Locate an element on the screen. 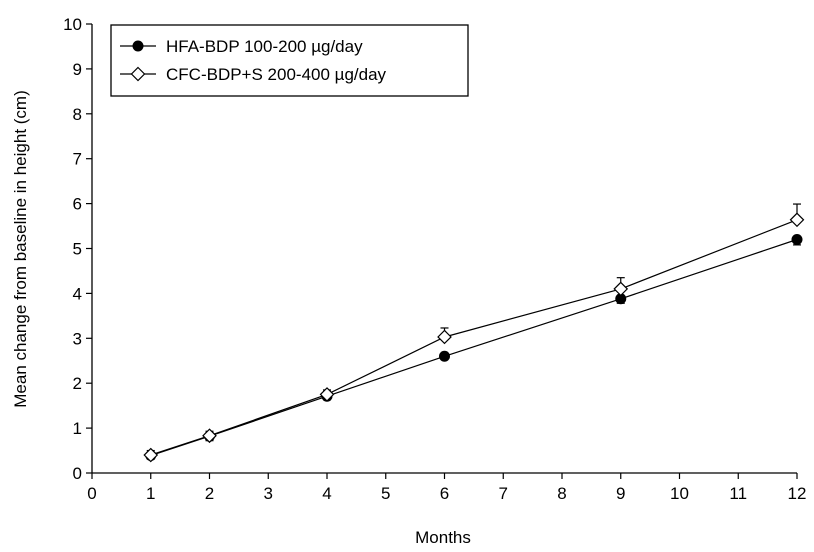  legend-marker-cfc is located at coordinates (138, 74).